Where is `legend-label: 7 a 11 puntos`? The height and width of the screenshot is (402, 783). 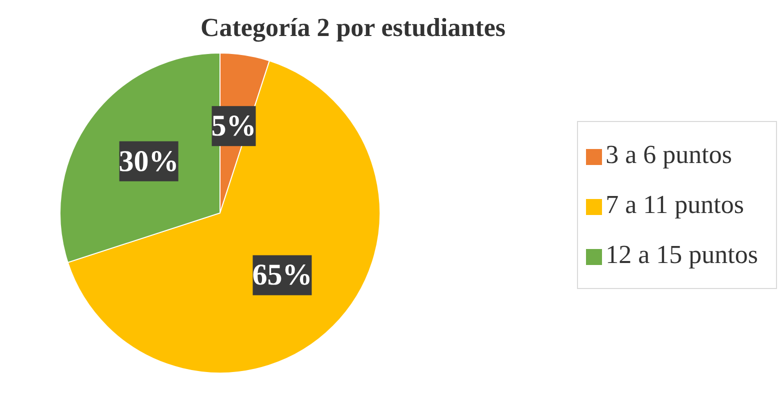 legend-label: 7 a 11 puntos is located at coordinates (675, 204).